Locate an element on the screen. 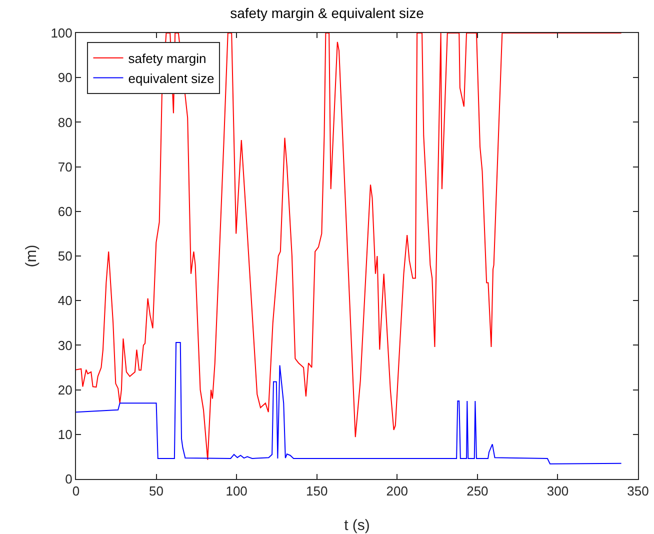  x-tick-label: 250 is located at coordinates (477, 491).